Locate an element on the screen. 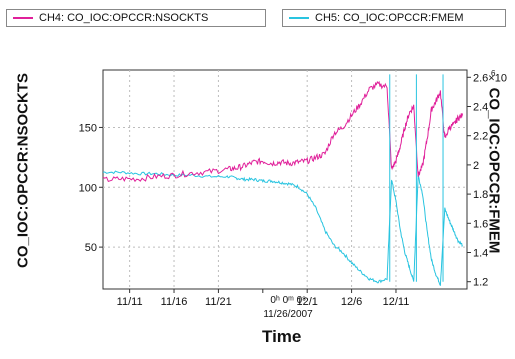  x-axis-t0-label: 0ʰ 0ᵐ 0ˢ is located at coordinates (288, 300).